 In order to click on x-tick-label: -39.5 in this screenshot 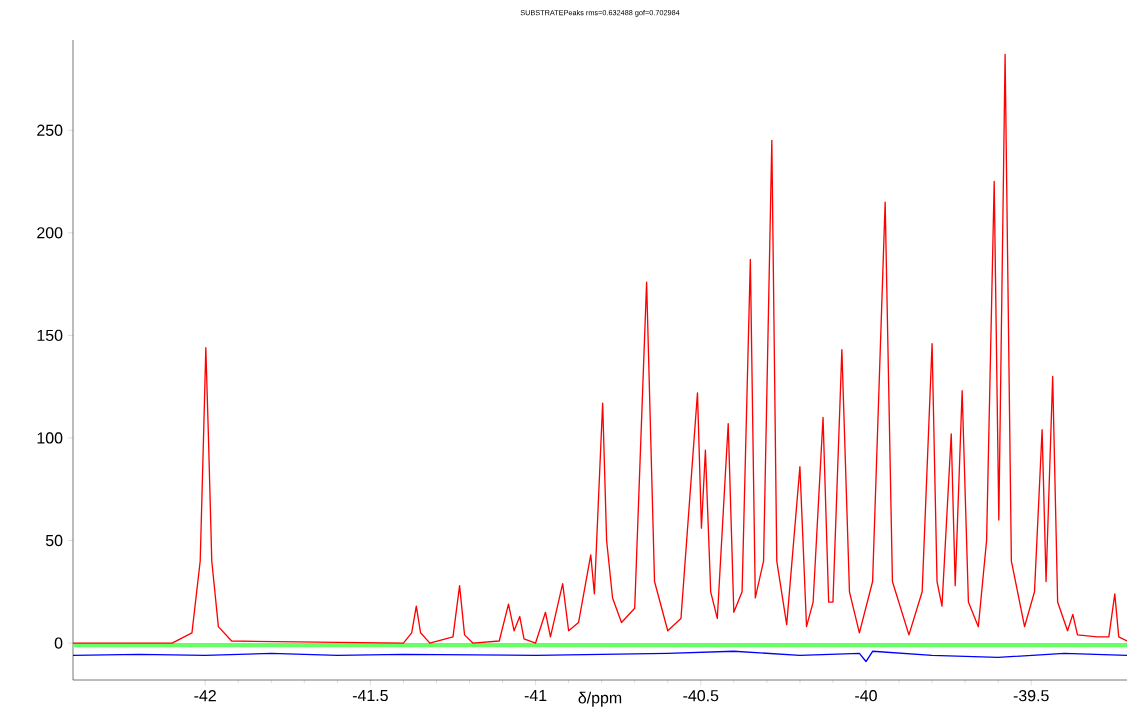, I will do `click(1031, 696)`.